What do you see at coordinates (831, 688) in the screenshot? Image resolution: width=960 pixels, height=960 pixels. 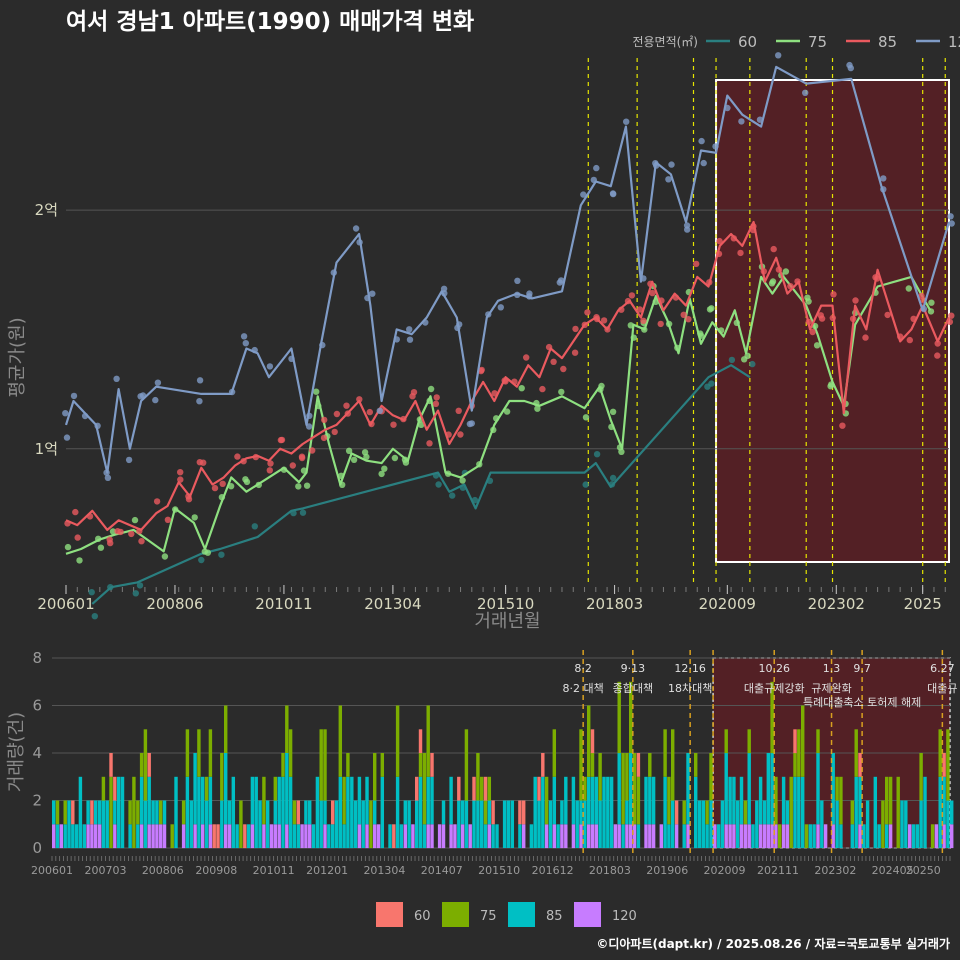 I see `event-text: 규제완화` at bounding box center [831, 688].